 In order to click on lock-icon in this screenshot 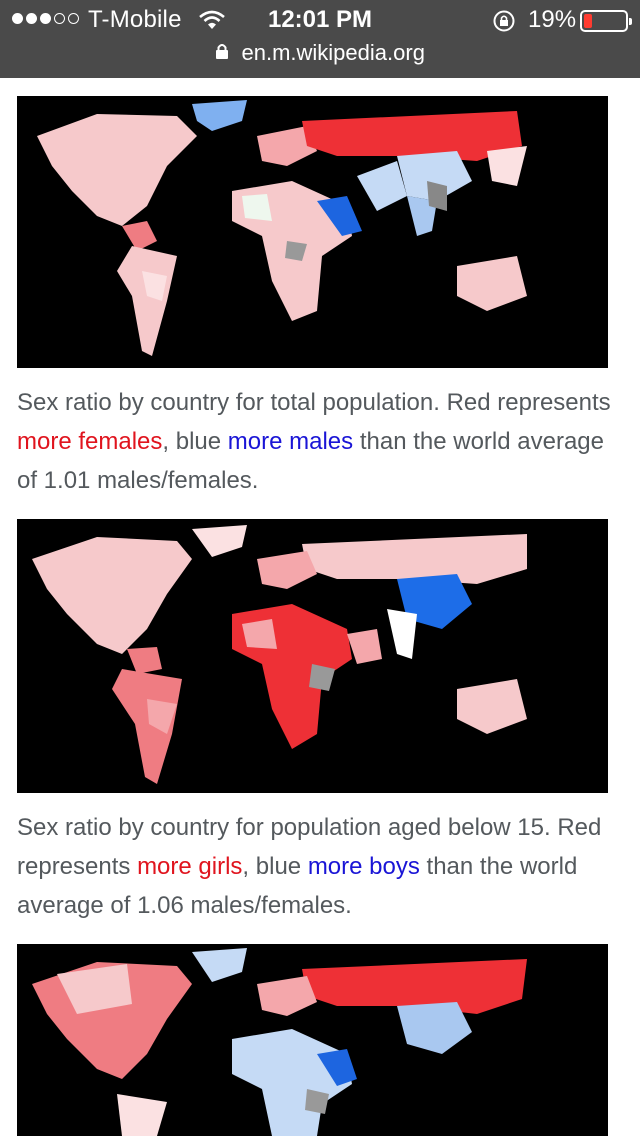, I will do `click(222, 53)`.